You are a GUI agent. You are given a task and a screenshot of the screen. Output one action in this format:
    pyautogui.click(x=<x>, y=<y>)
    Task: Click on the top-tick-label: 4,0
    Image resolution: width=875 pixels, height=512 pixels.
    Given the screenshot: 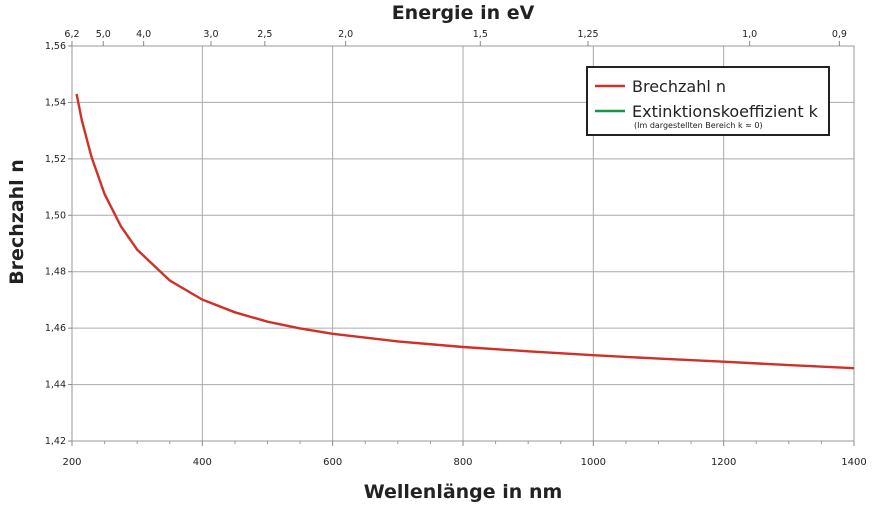 What is the action you would take?
    pyautogui.click(x=143, y=34)
    